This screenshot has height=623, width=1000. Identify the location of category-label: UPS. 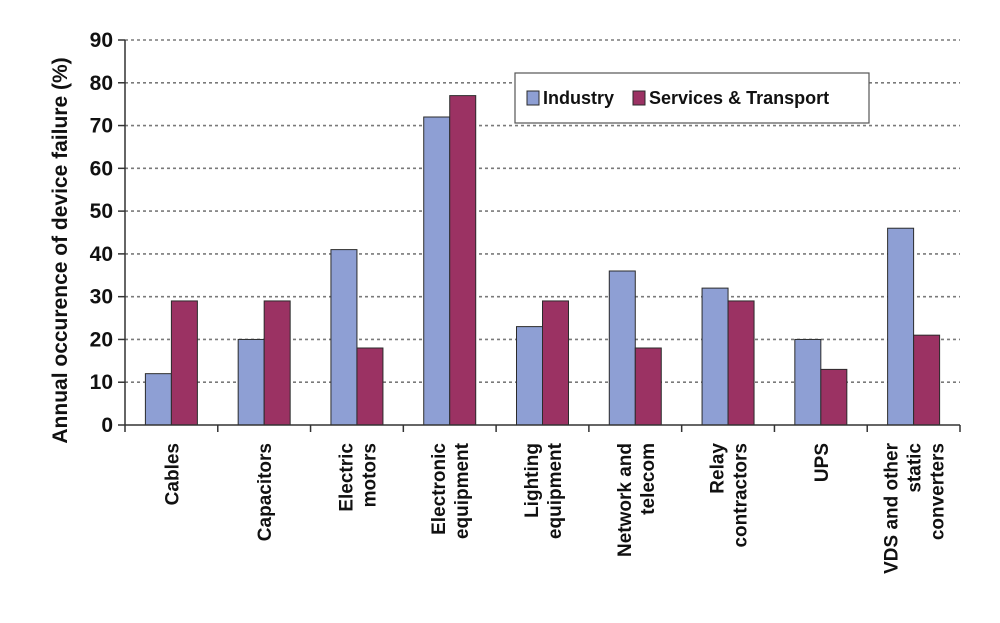
(822, 462).